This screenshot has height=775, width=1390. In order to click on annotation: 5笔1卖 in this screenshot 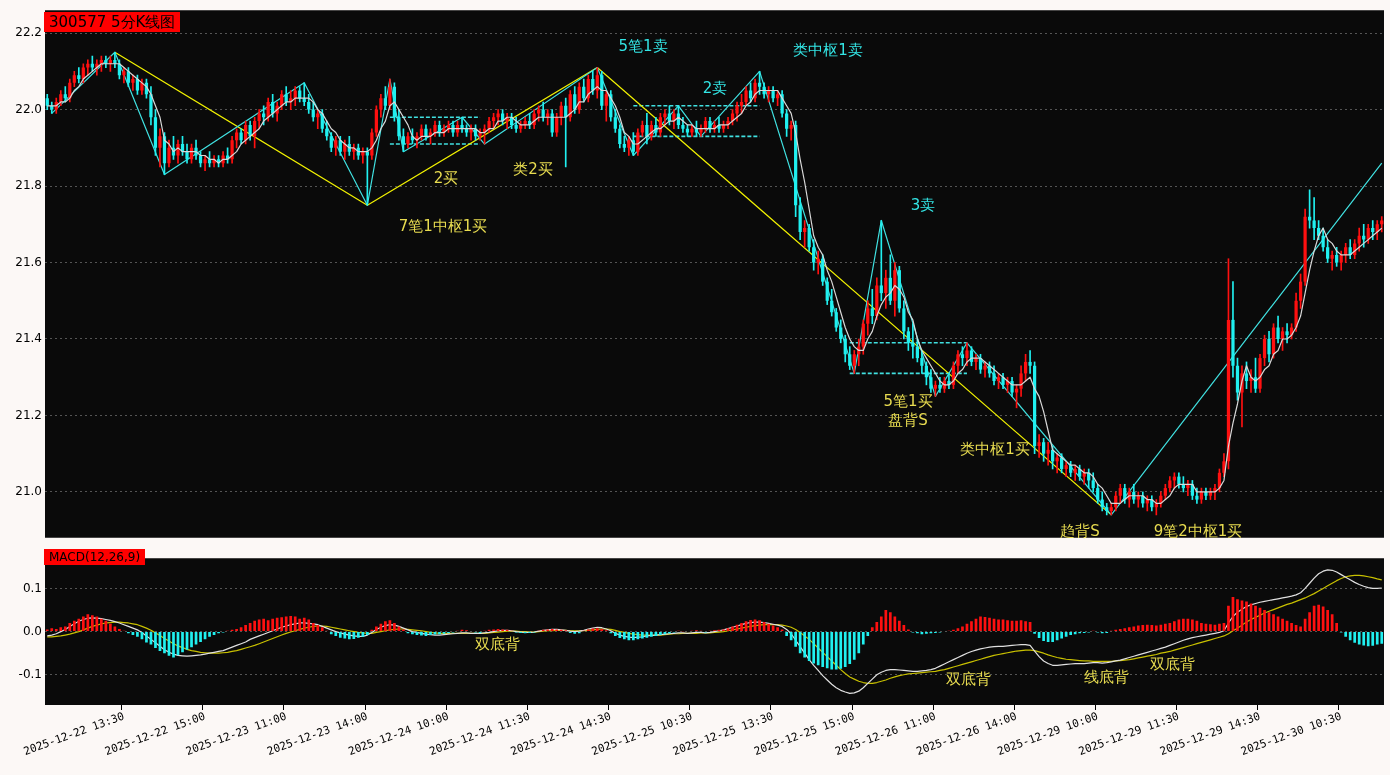, I will do `click(643, 45)`.